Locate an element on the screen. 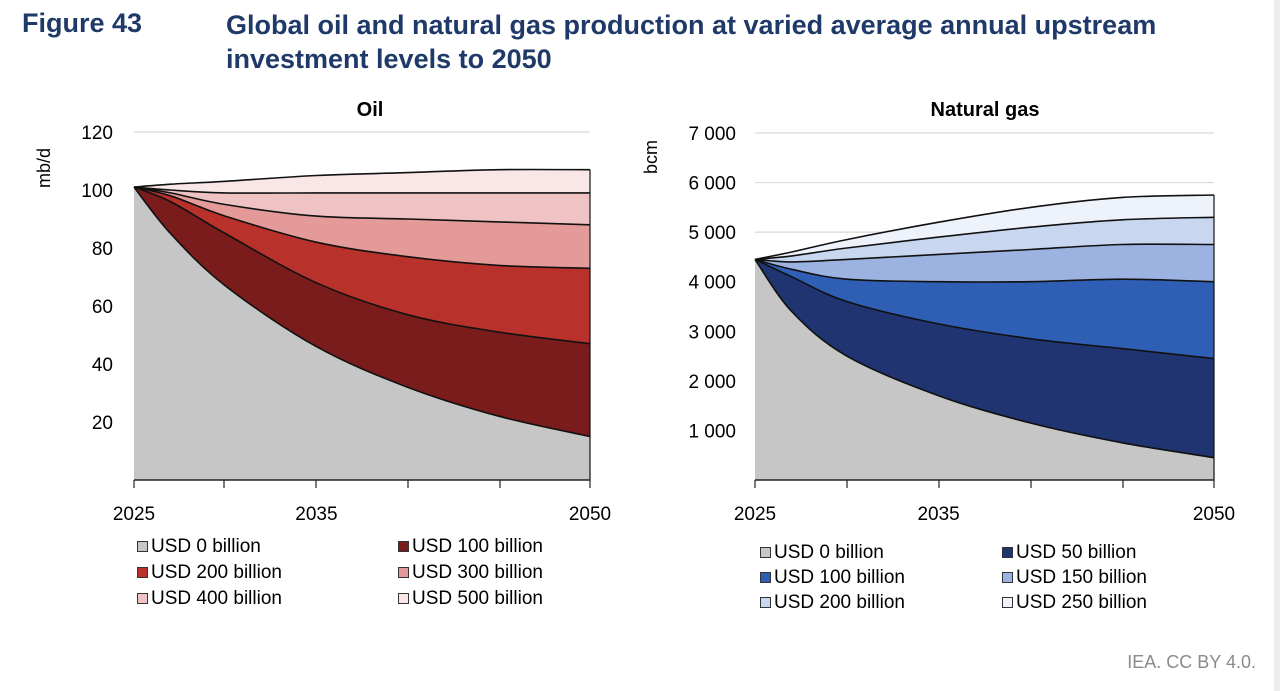 Image resolution: width=1280 pixels, height=691 pixels. legend-label: USD 150 billion is located at coordinates (1081, 577).